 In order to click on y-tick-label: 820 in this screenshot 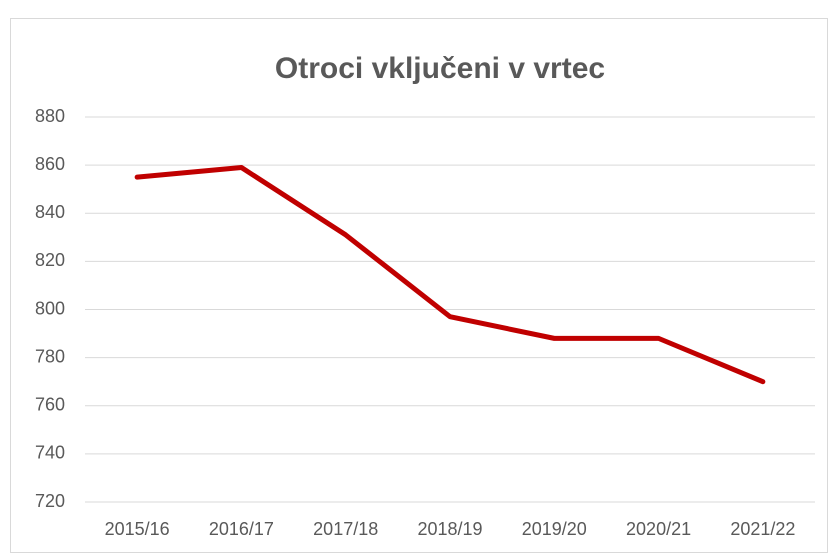, I will do `click(50, 260)`.